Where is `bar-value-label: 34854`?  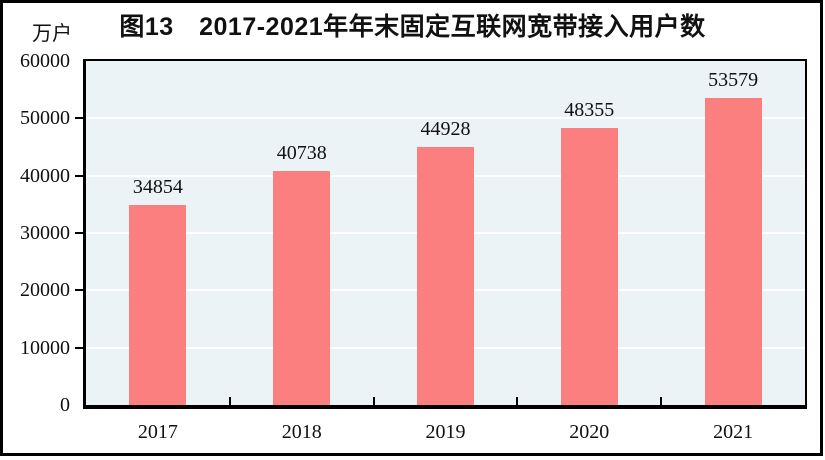 bar-value-label: 34854 is located at coordinates (157, 187).